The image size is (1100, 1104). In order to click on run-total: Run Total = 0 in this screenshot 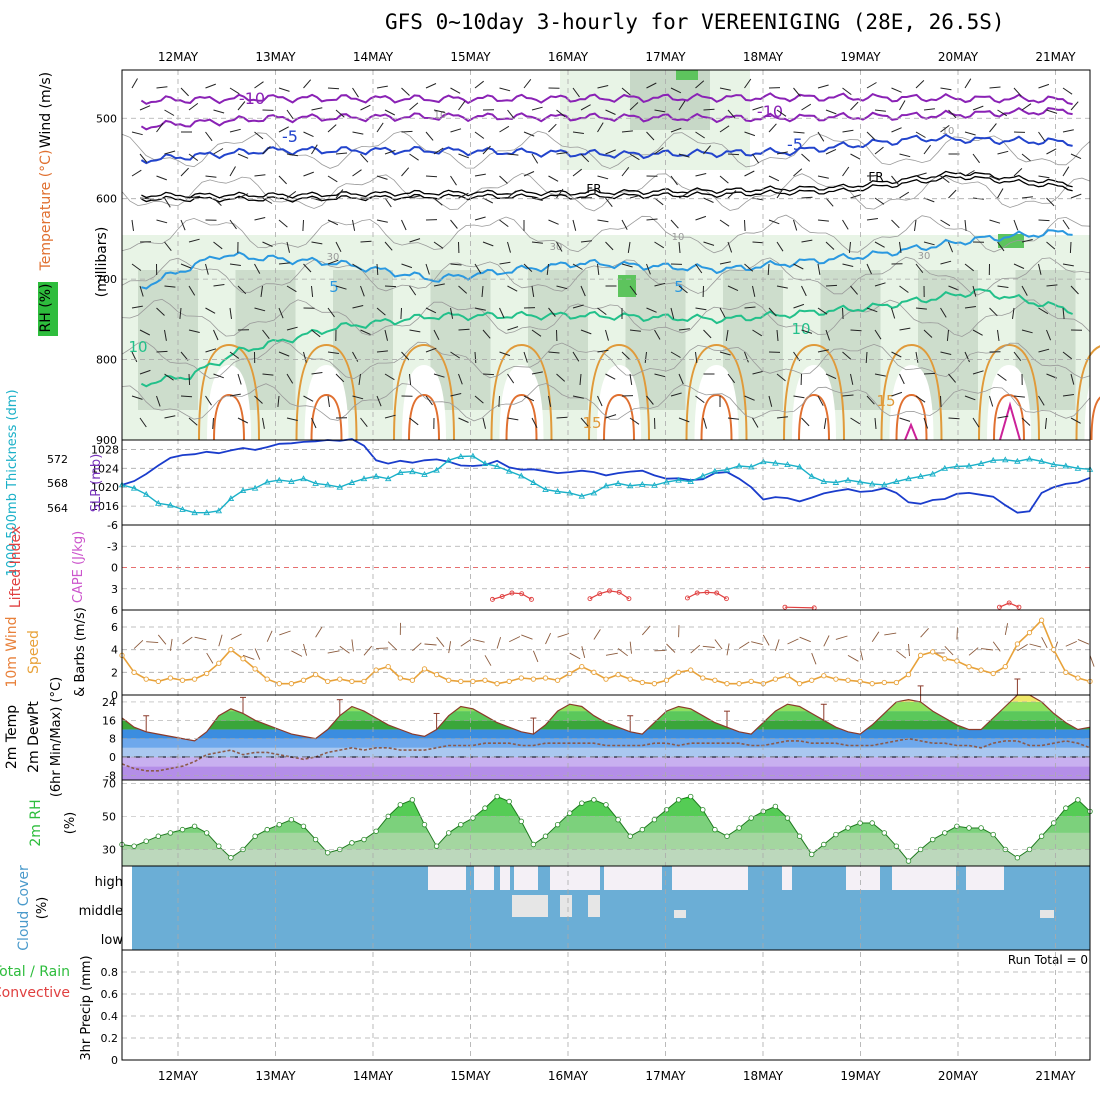, I will do `click(1048, 960)`.